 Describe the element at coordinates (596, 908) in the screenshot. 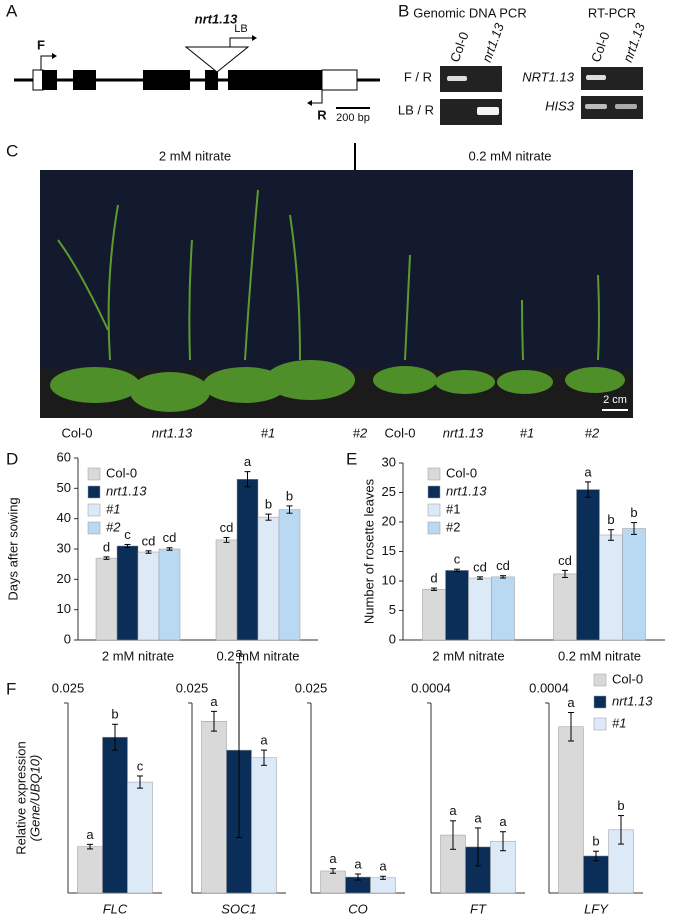

I see `x-tick-label: LFY` at that location.